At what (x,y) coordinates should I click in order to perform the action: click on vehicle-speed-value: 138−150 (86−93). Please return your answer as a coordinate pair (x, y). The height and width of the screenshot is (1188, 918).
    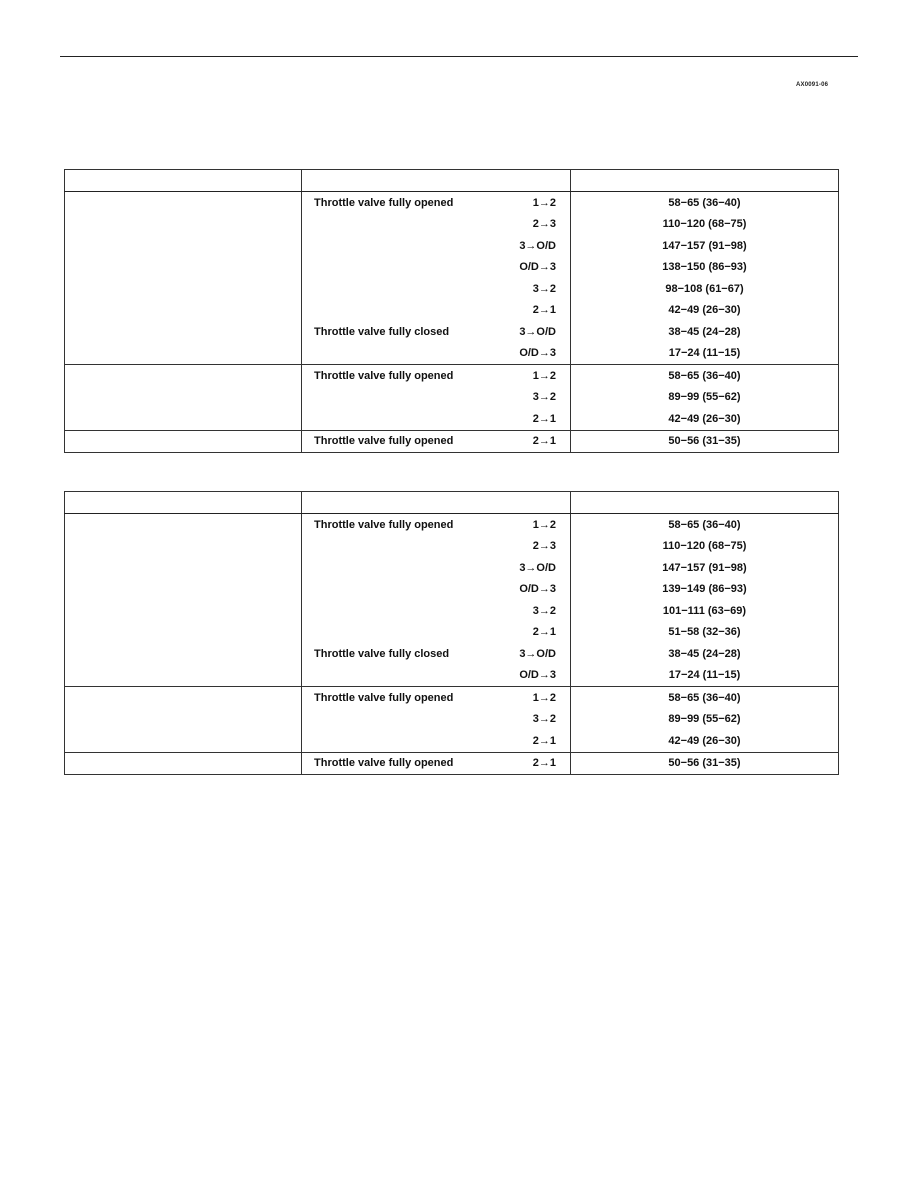
    Looking at the image, I should click on (704, 267).